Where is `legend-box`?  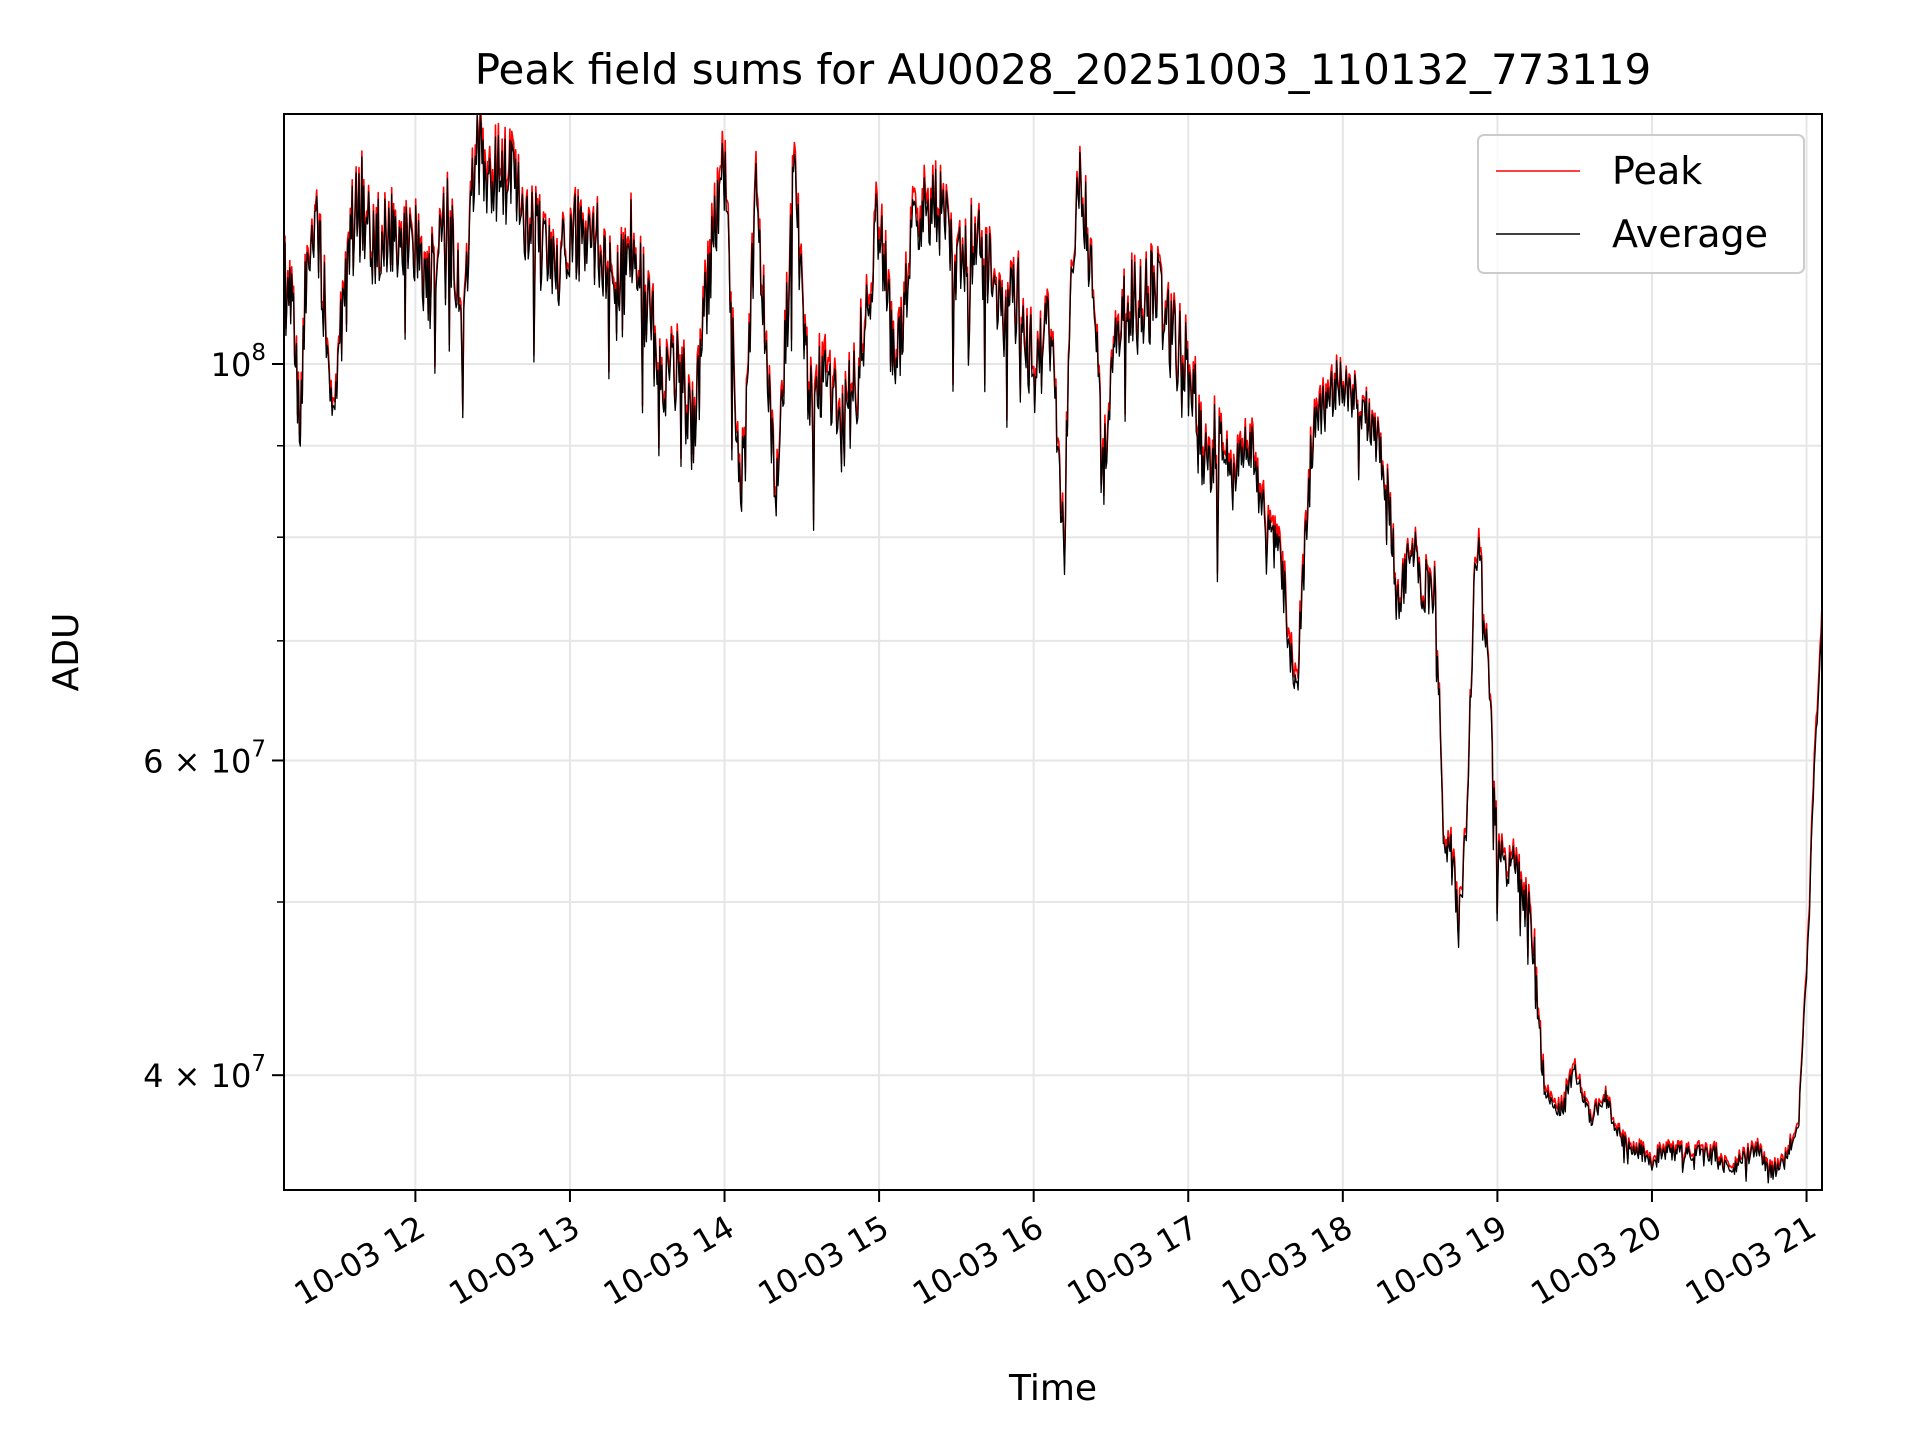 legend-box is located at coordinates (1641, 204).